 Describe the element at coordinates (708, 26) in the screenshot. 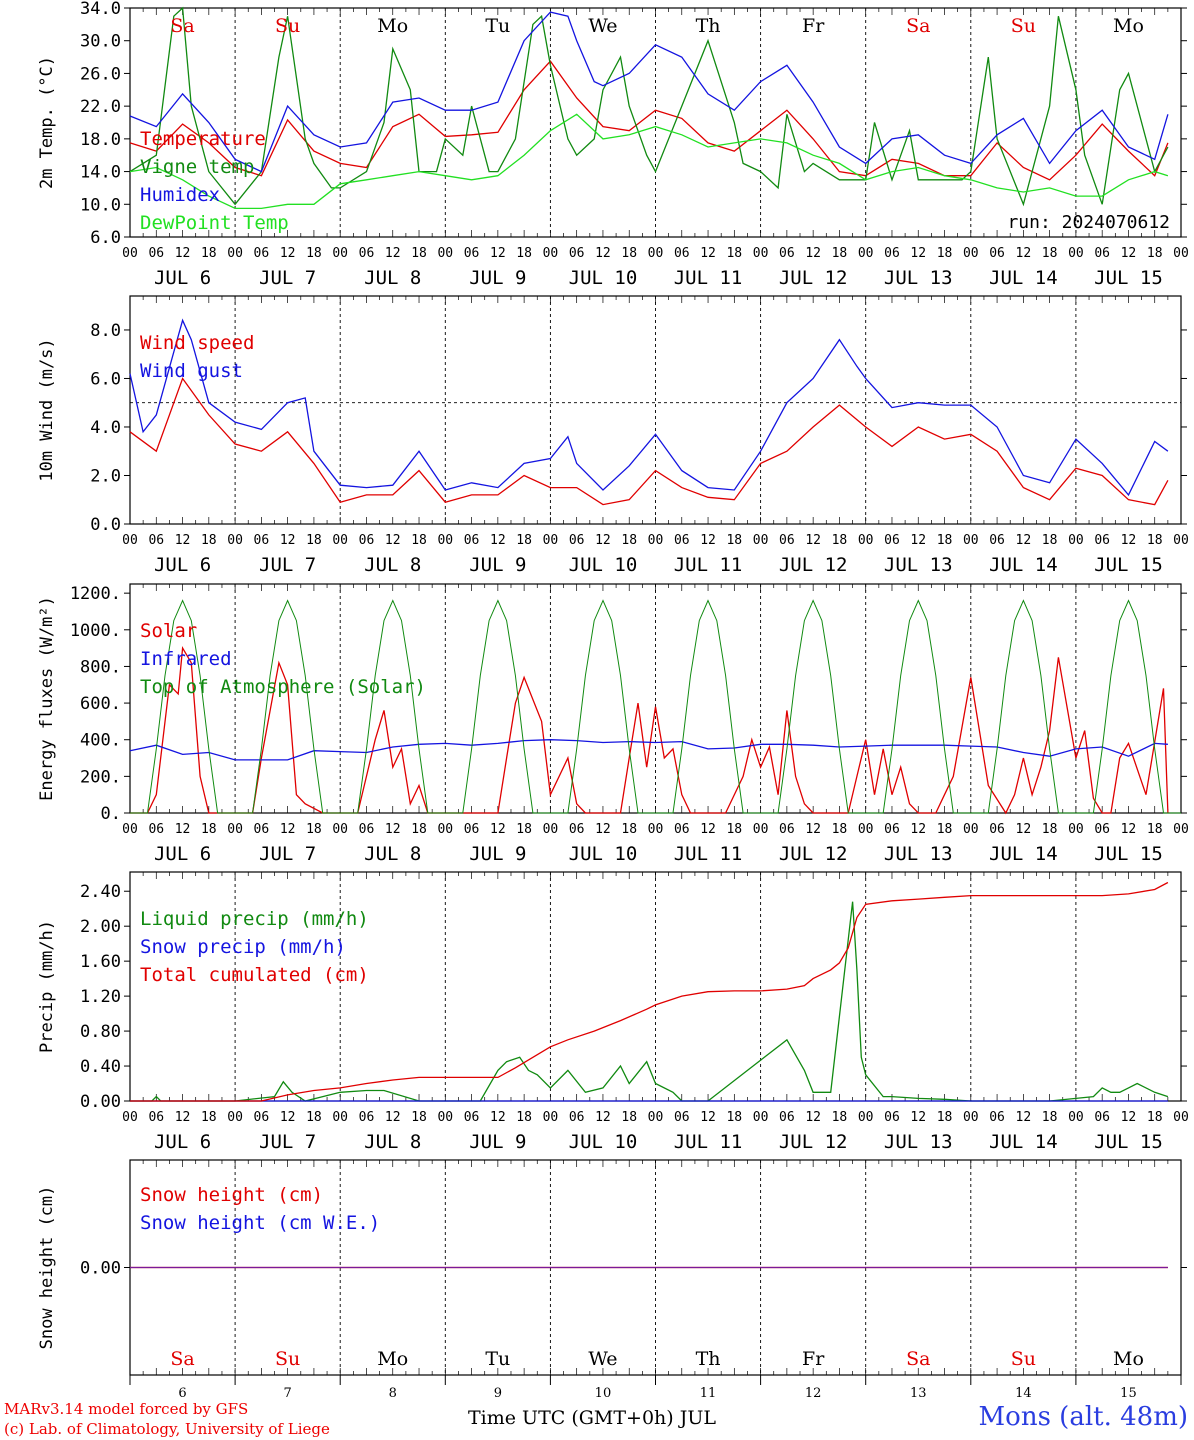

I see `weekday-label: Th` at that location.